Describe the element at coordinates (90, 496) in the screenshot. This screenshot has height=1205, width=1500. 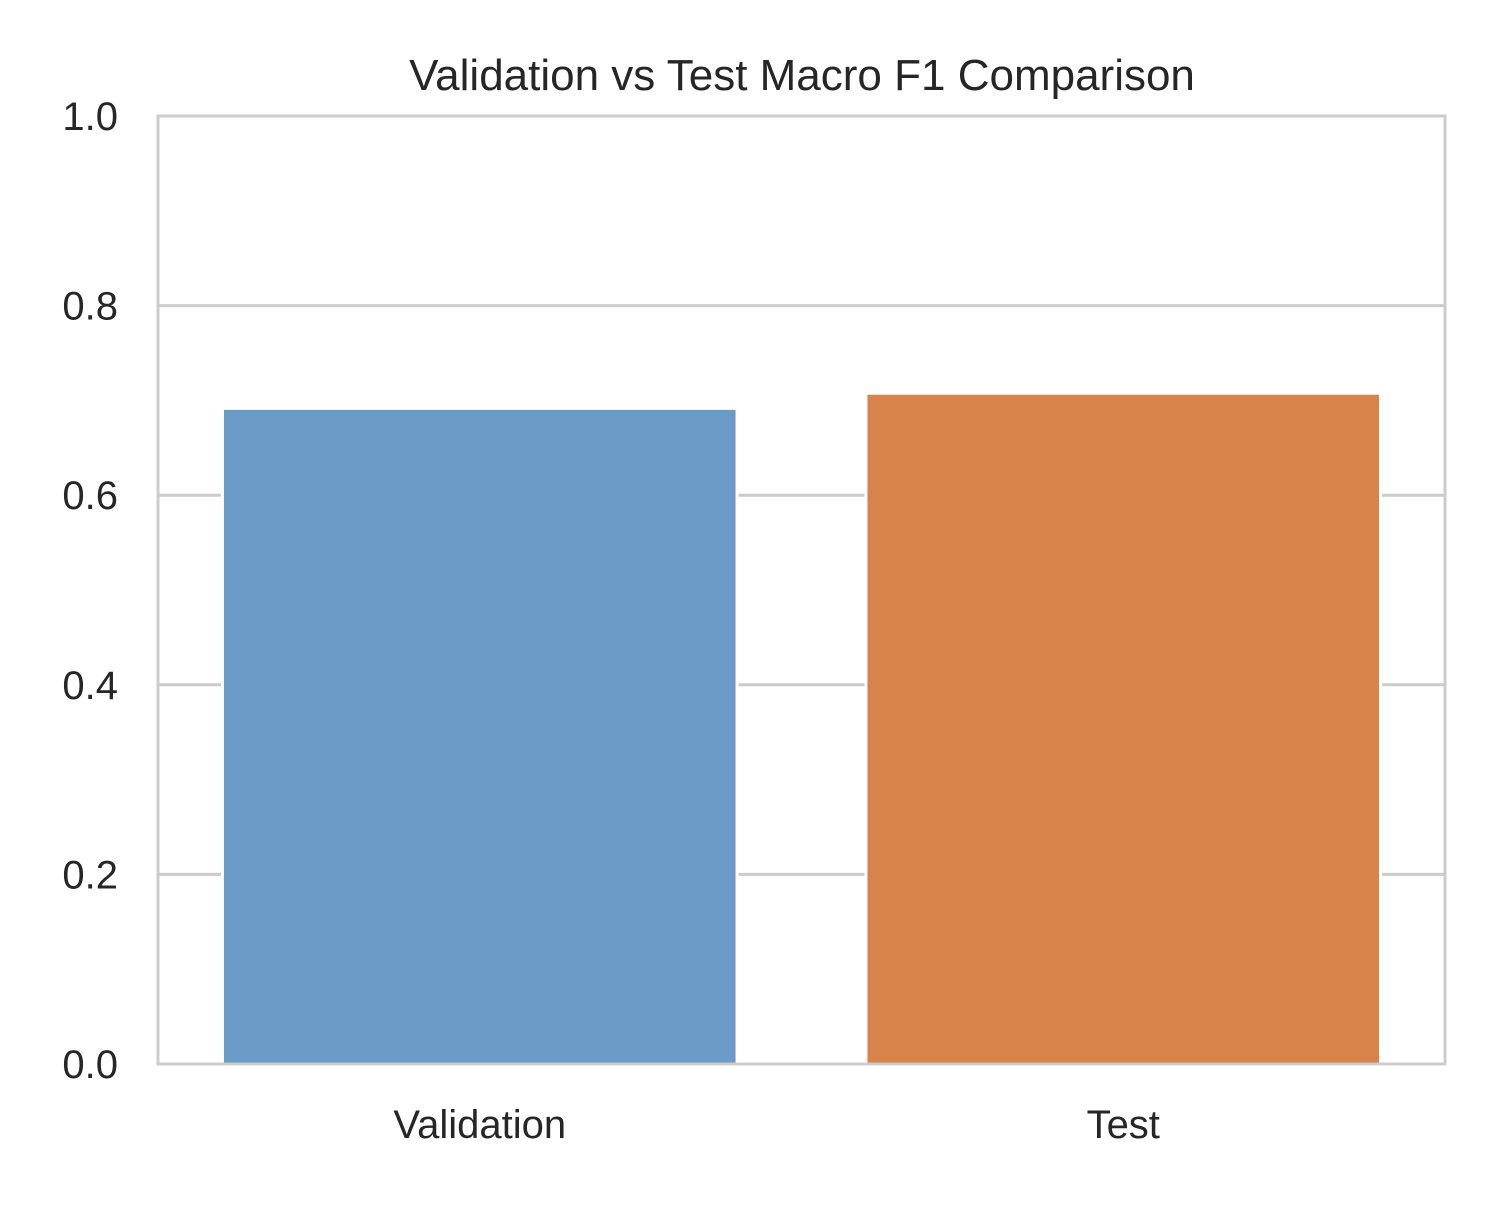
I see `y-tick-label: 0.6` at that location.